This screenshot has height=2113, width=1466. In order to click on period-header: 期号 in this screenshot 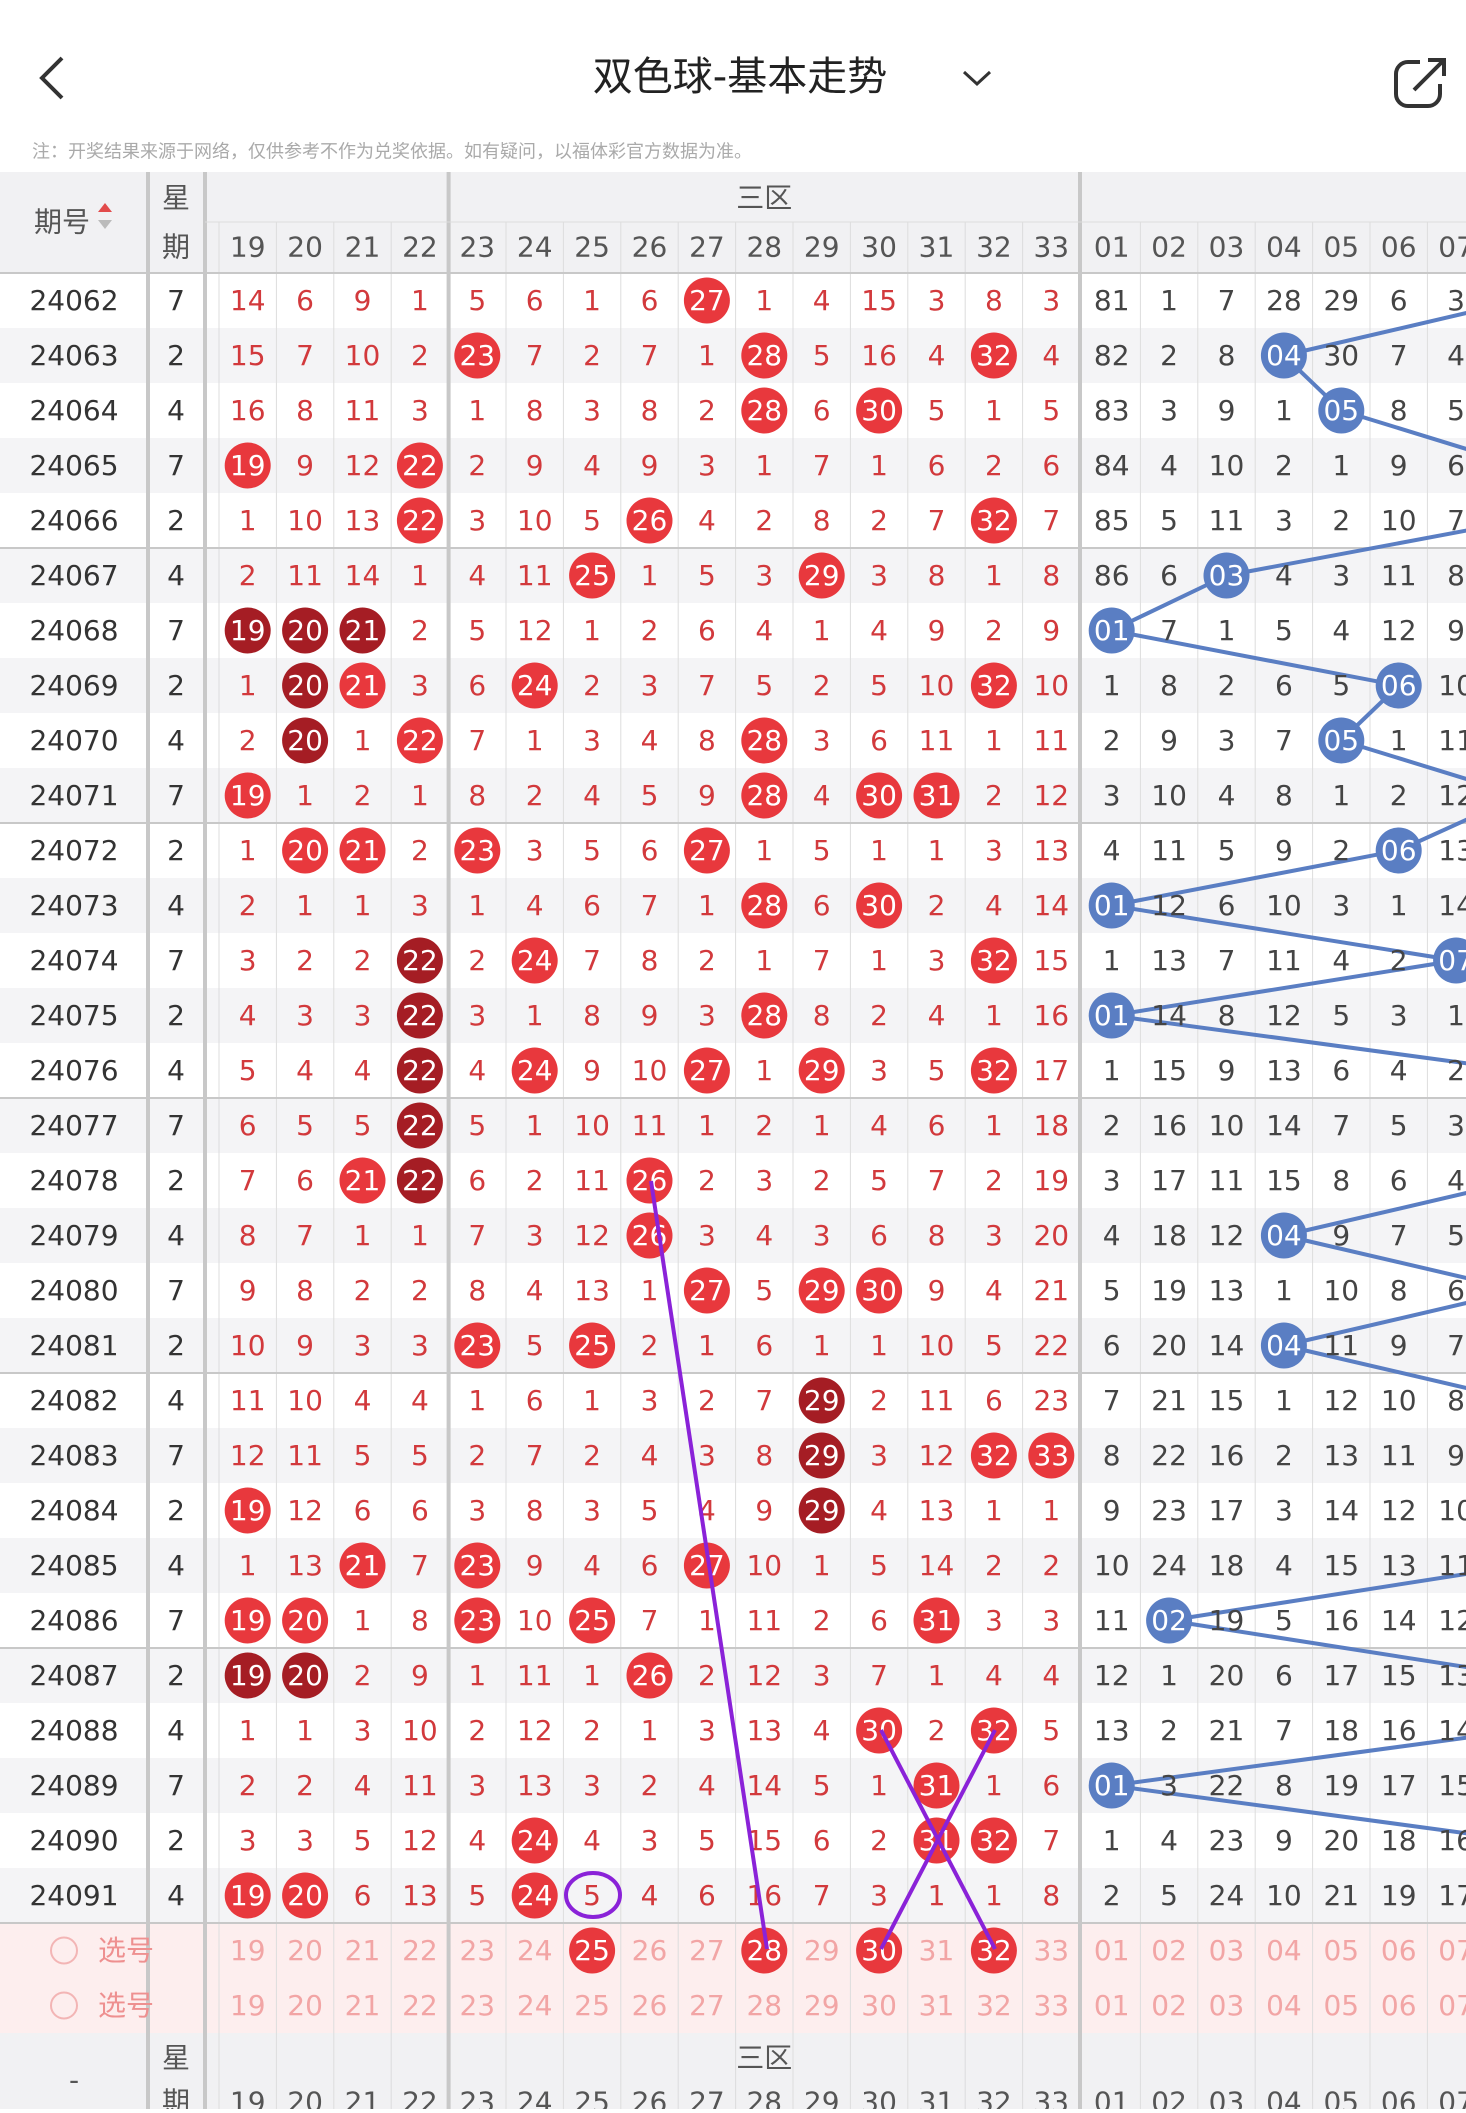, I will do `click(62, 222)`.